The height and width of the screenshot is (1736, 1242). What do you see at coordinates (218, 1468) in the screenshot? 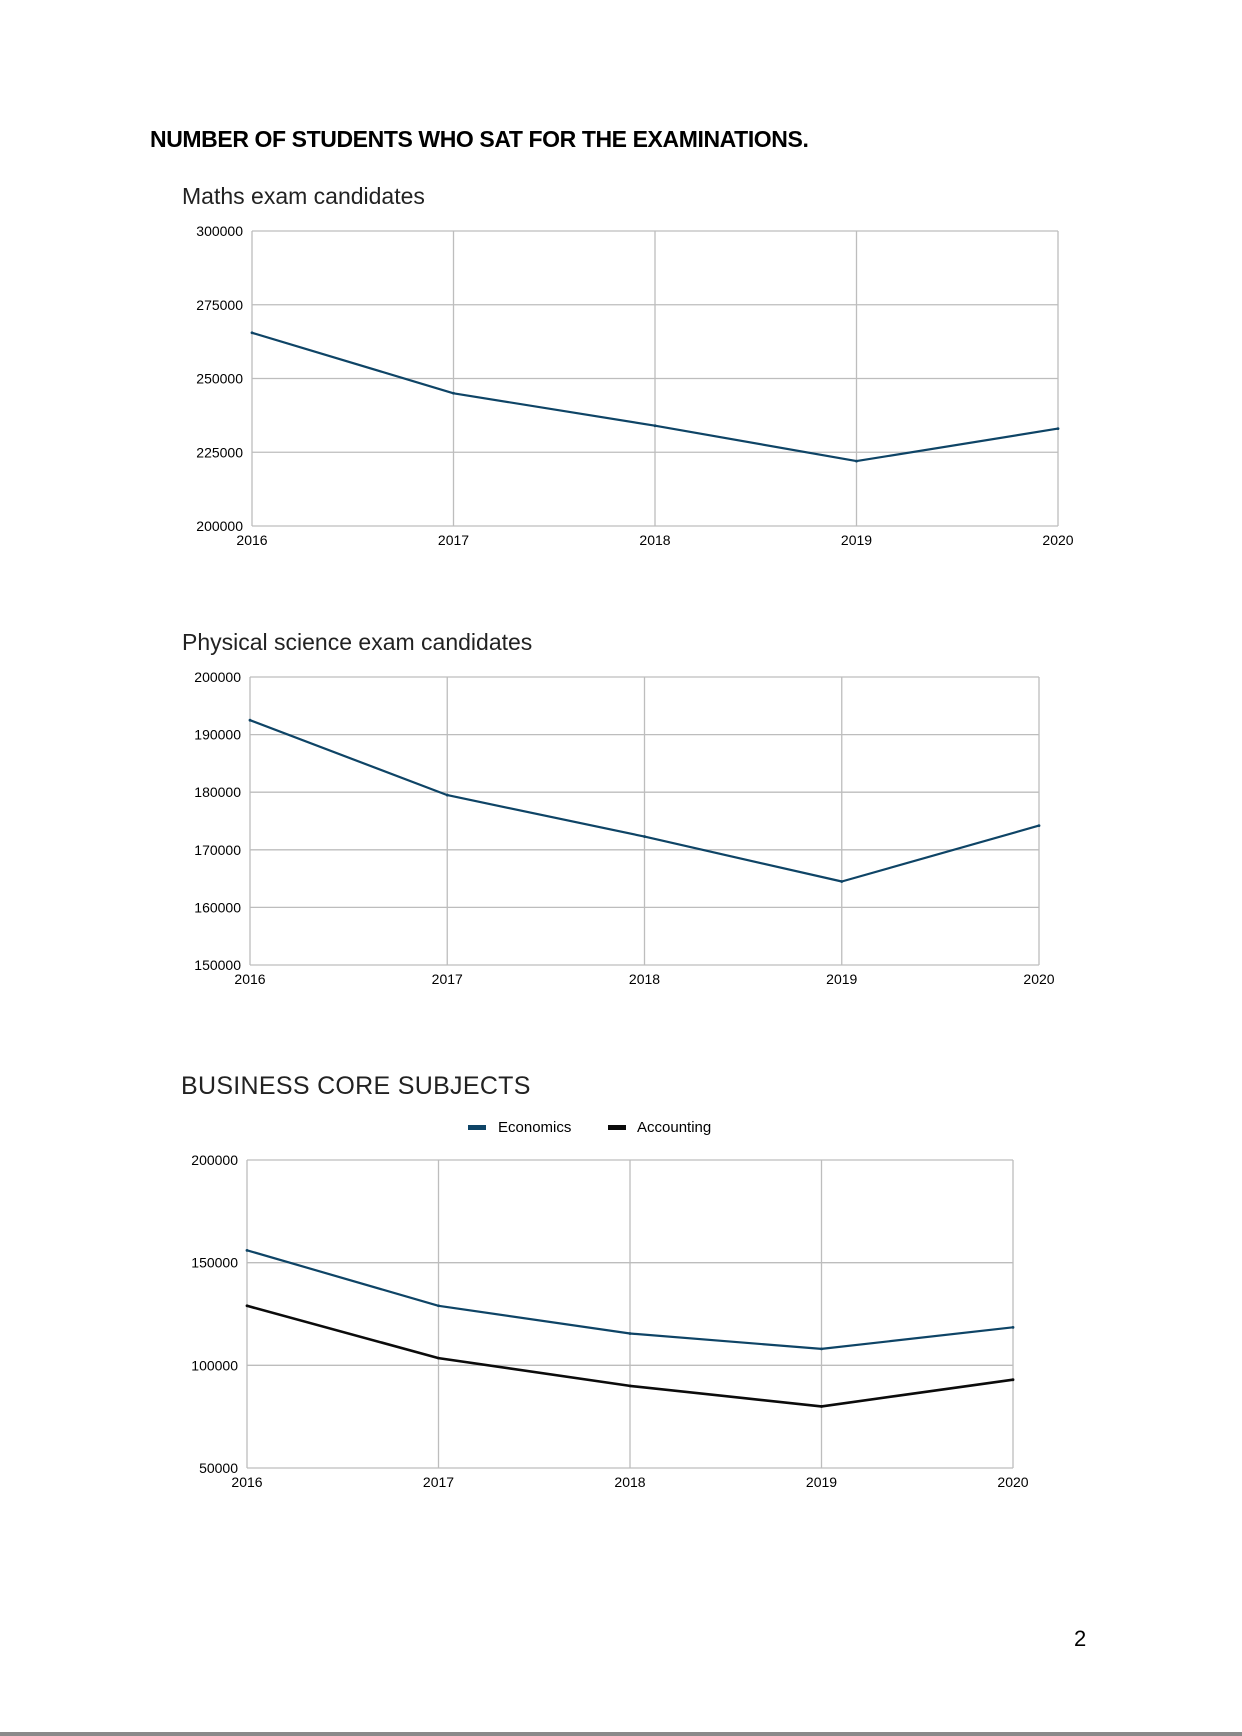
I see `y-tick-label: 50000` at bounding box center [218, 1468].